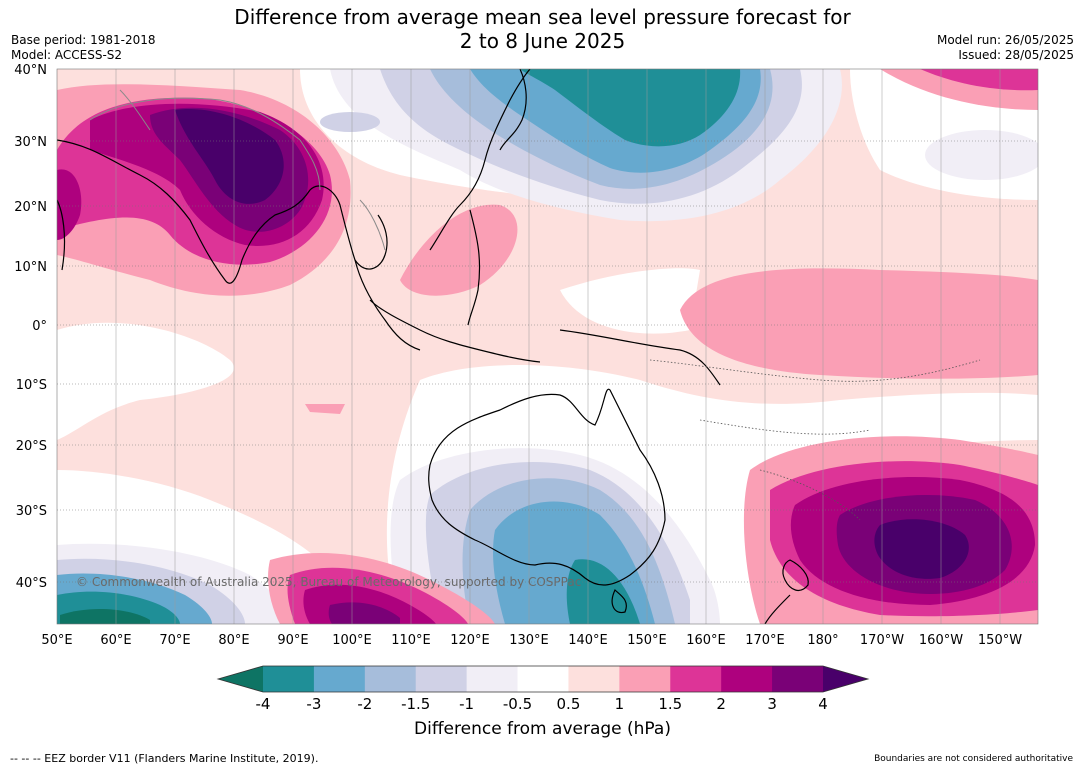 This screenshot has width=1085, height=770. What do you see at coordinates (415, 704) in the screenshot?
I see `colorbar-tick-label: -1.5` at bounding box center [415, 704].